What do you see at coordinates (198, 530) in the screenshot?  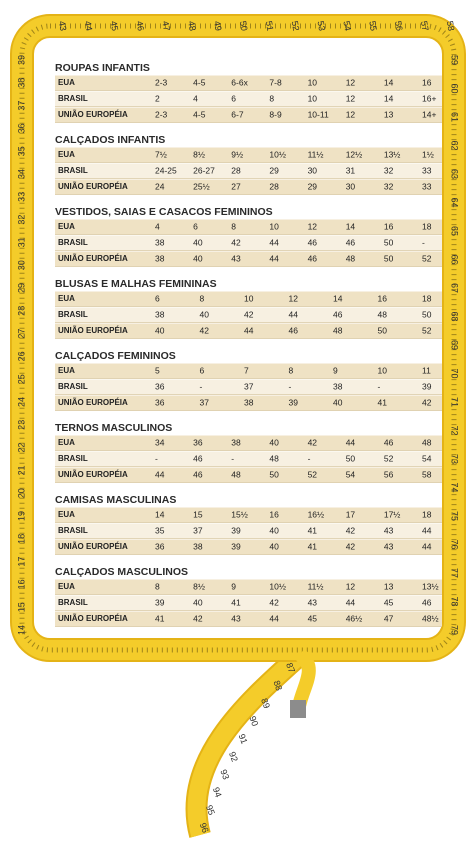 I see `cell: 37` at bounding box center [198, 530].